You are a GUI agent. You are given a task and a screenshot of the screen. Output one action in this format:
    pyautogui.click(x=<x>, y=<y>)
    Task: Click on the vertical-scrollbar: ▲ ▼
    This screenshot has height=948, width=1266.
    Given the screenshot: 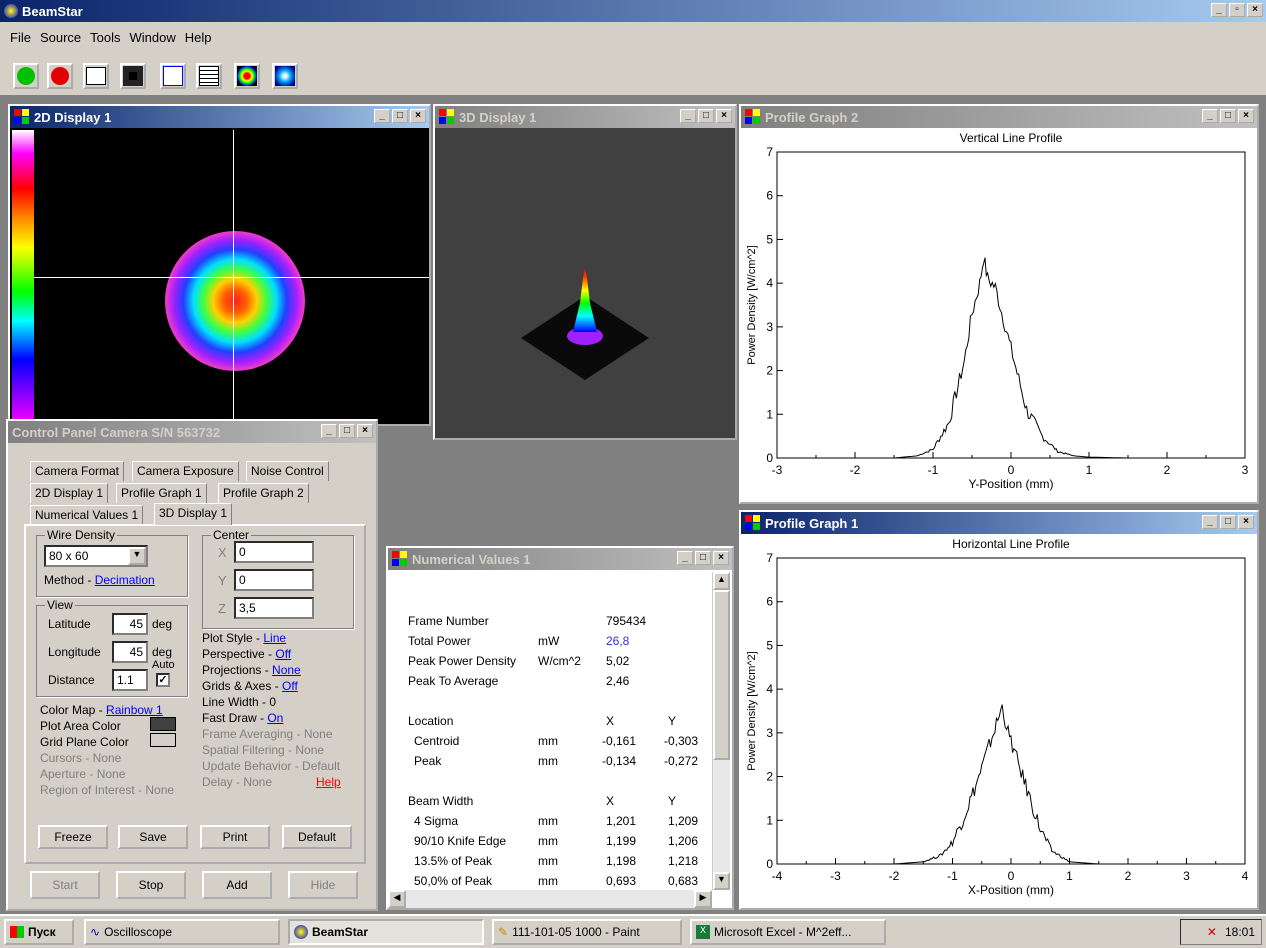 What is the action you would take?
    pyautogui.click(x=721, y=731)
    